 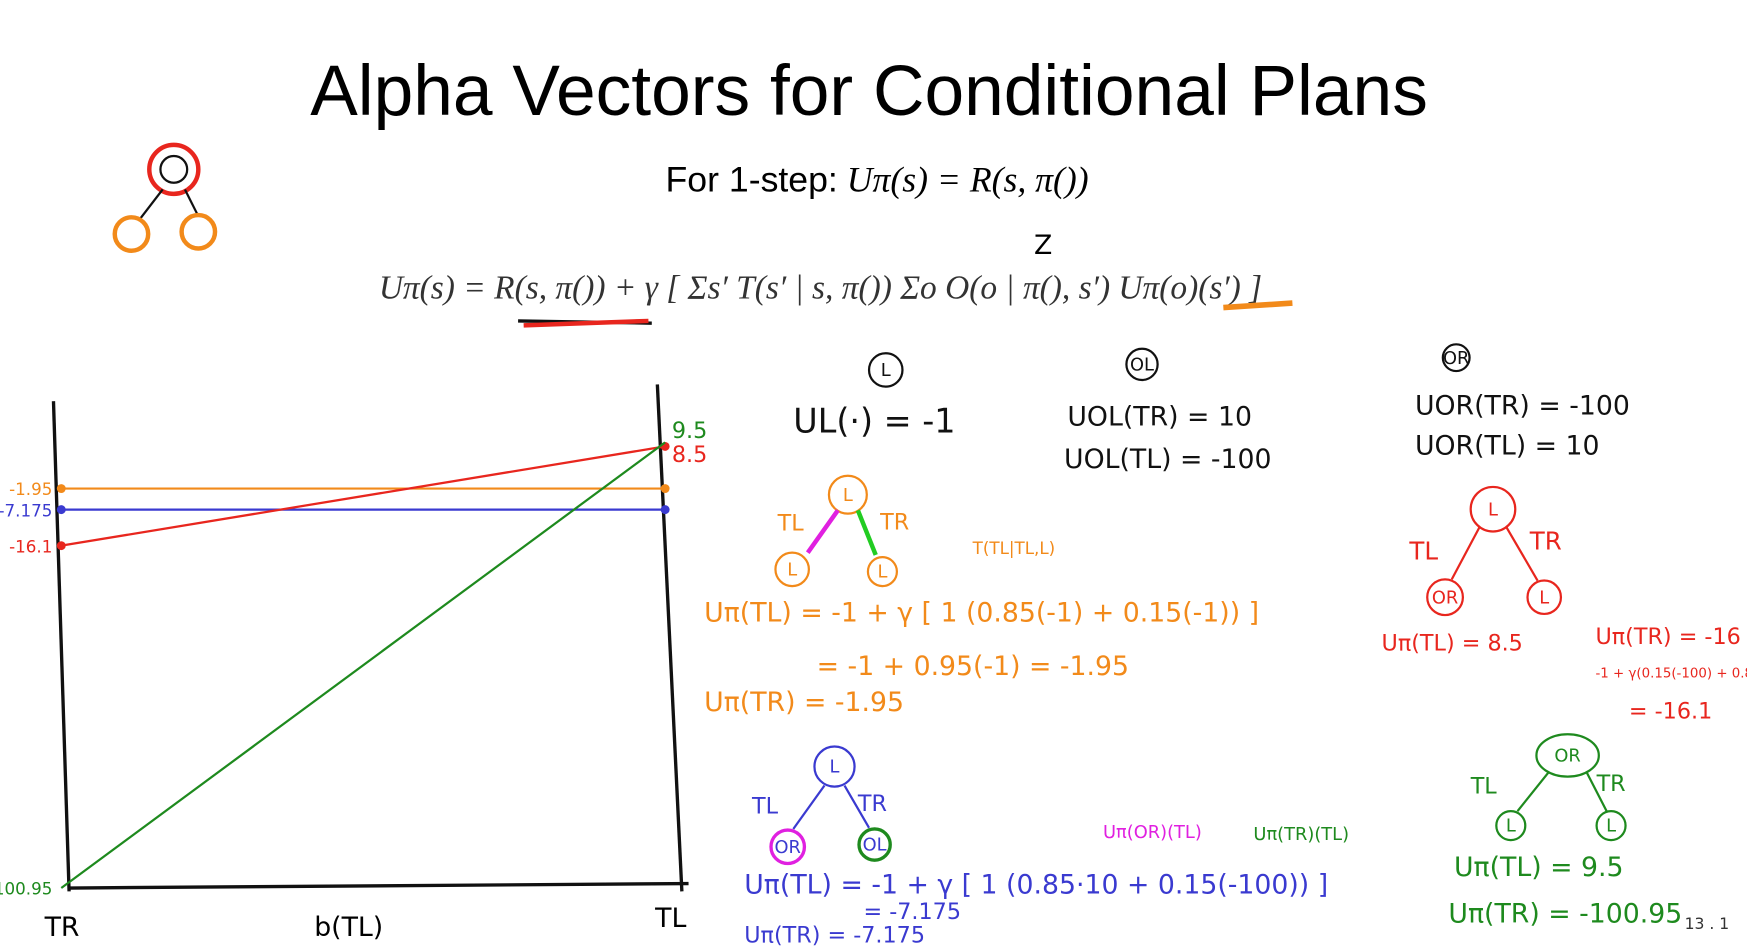 I want to click on equation: = -7.175, so click(x=912, y=912).